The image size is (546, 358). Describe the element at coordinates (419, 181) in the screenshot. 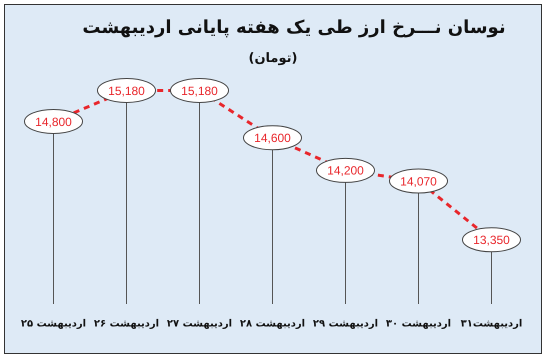

I see `data-label: 14,070` at that location.